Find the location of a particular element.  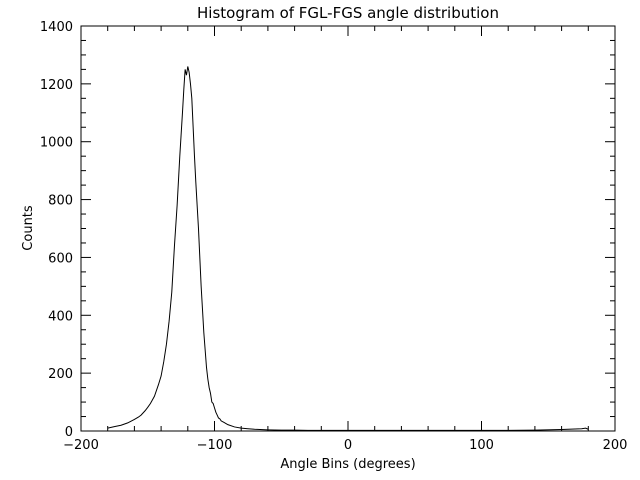

y-tick-label: 1200 is located at coordinates (56, 85).